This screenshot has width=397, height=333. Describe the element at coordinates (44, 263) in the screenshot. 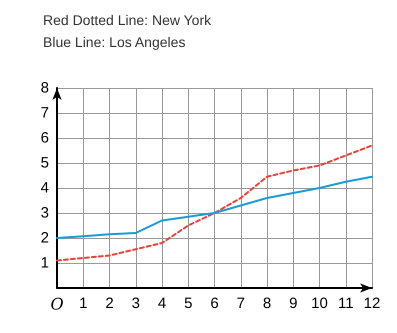

I see `y-tick-label: 1` at that location.